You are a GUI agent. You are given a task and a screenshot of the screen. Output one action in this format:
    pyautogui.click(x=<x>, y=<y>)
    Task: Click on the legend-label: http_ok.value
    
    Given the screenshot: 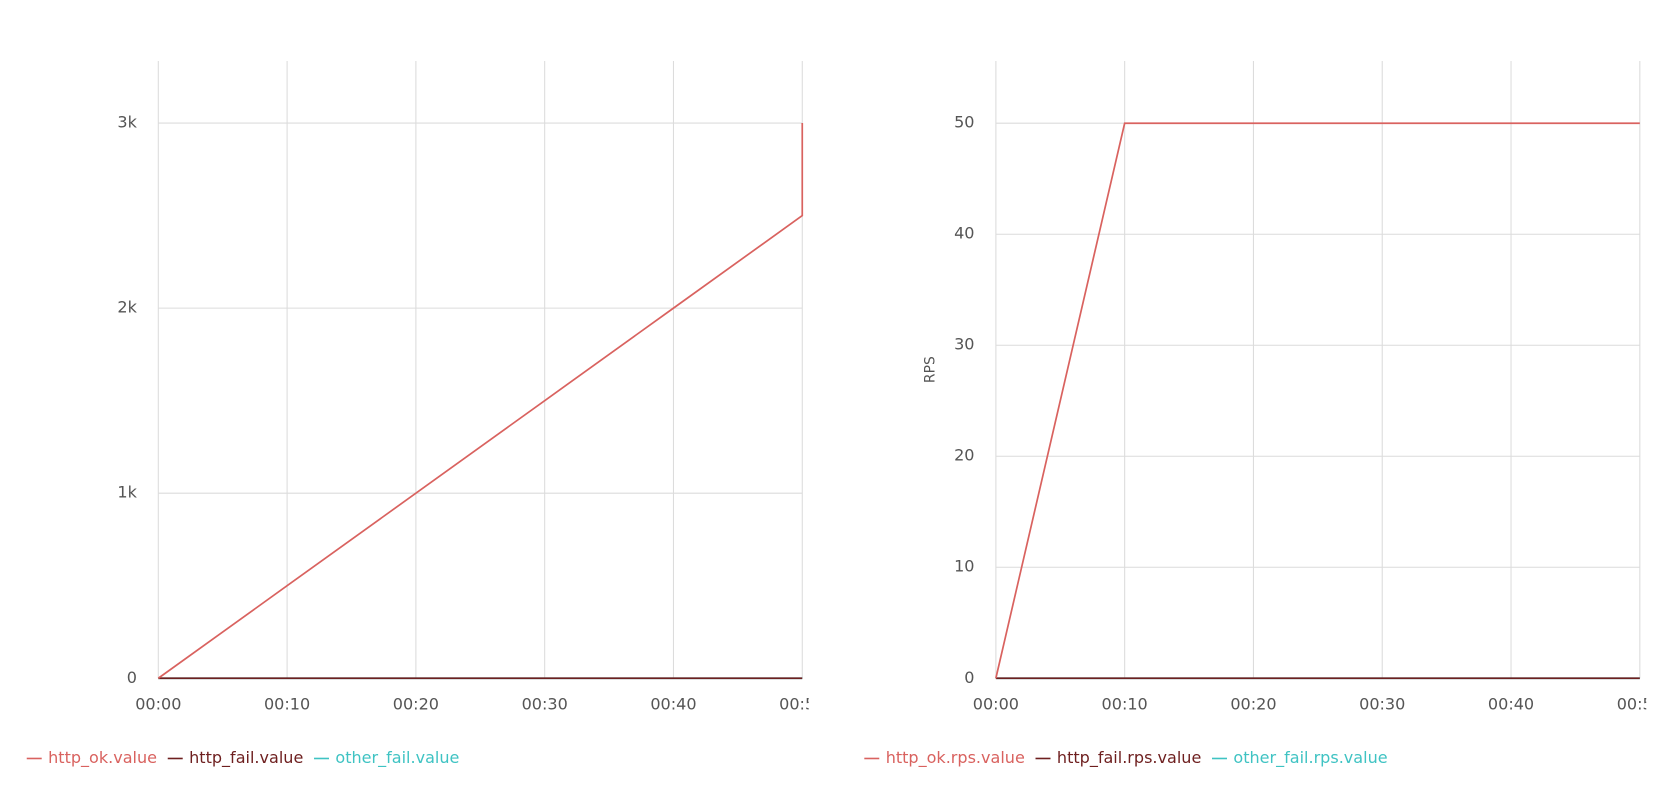 What is the action you would take?
    pyautogui.click(x=102, y=758)
    